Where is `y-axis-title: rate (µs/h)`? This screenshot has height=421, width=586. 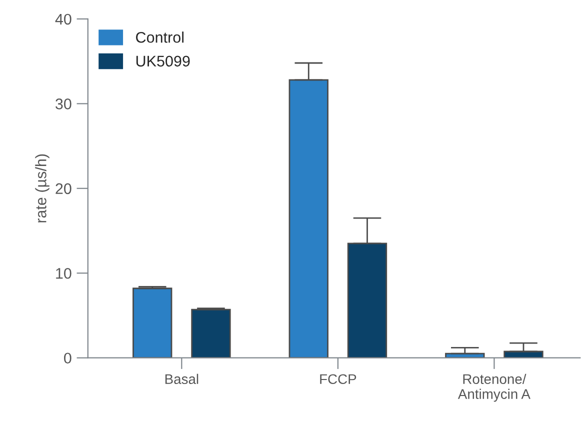 y-axis-title: rate (µs/h) is located at coordinates (42, 188).